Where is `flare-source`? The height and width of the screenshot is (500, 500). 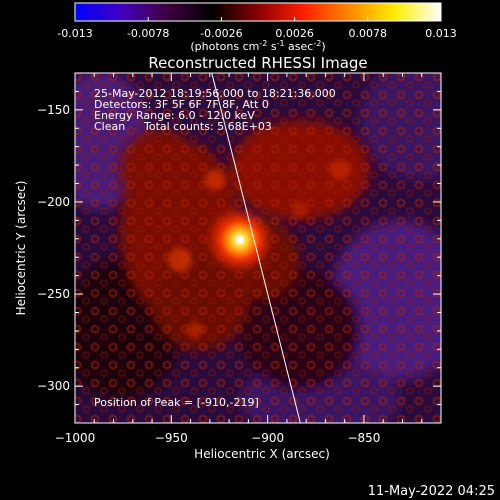 flare-source is located at coordinates (240, 240).